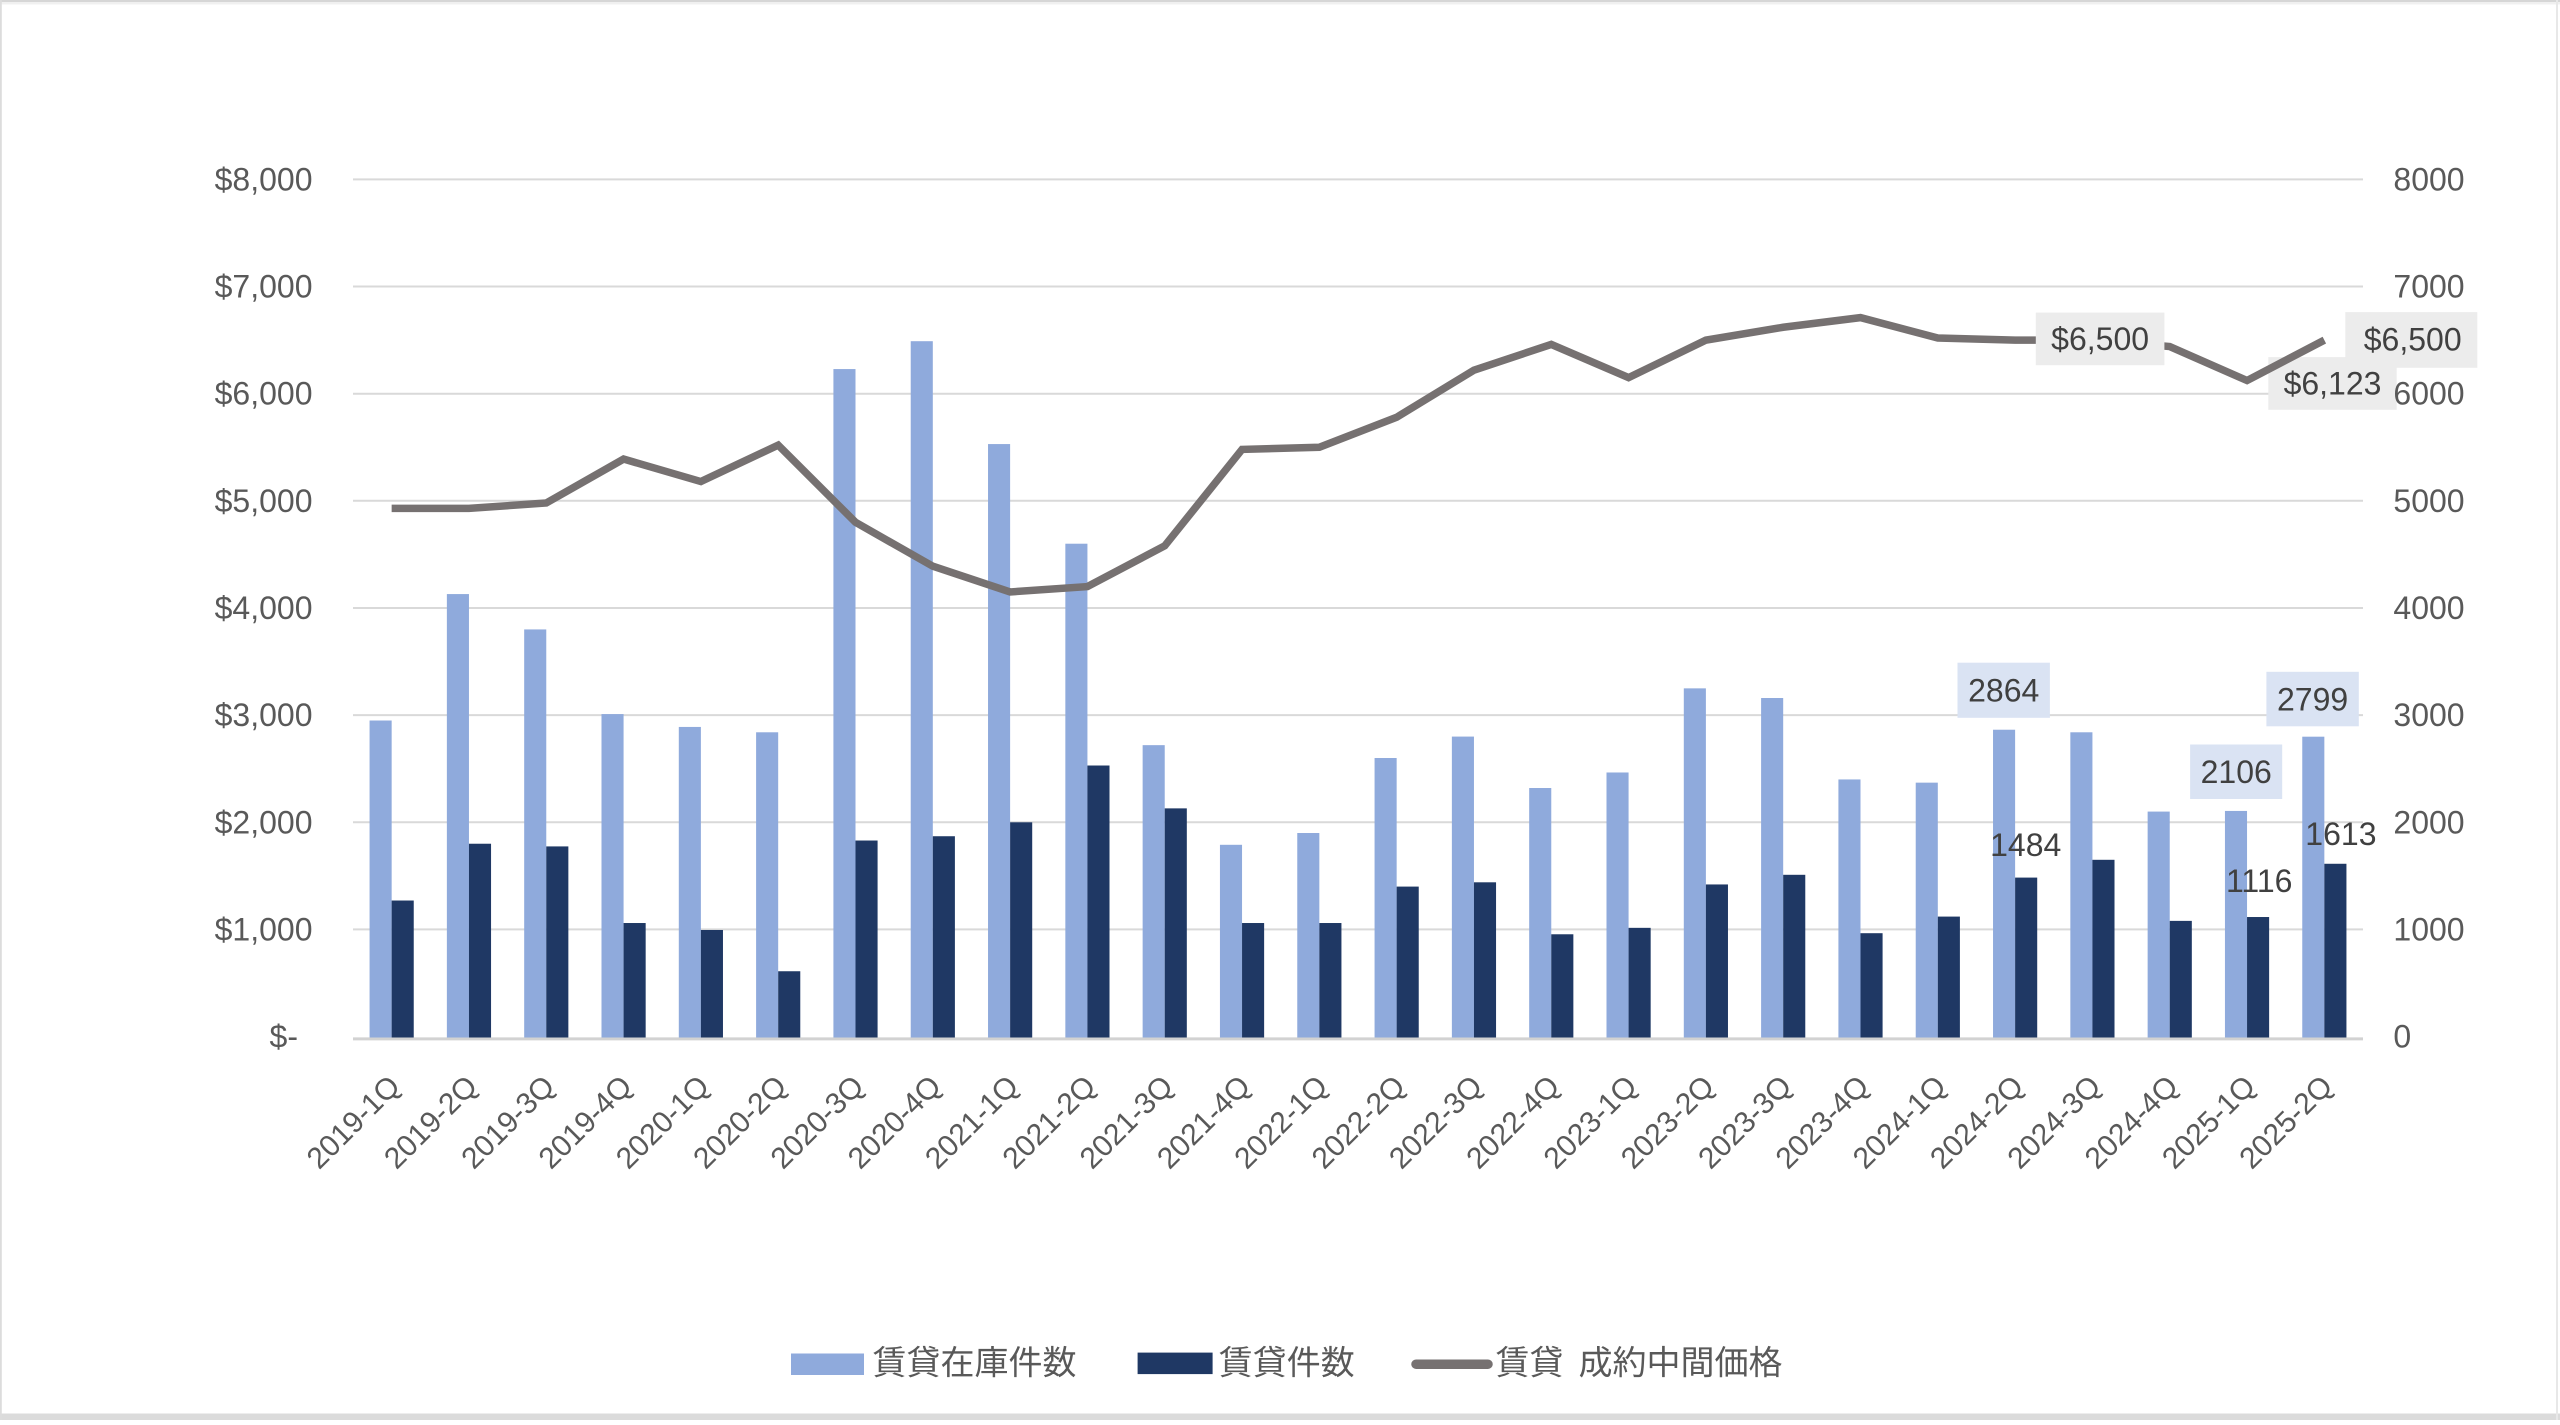 The height and width of the screenshot is (1425, 2560). I want to click on svg-text: $5,000, so click(264, 501).